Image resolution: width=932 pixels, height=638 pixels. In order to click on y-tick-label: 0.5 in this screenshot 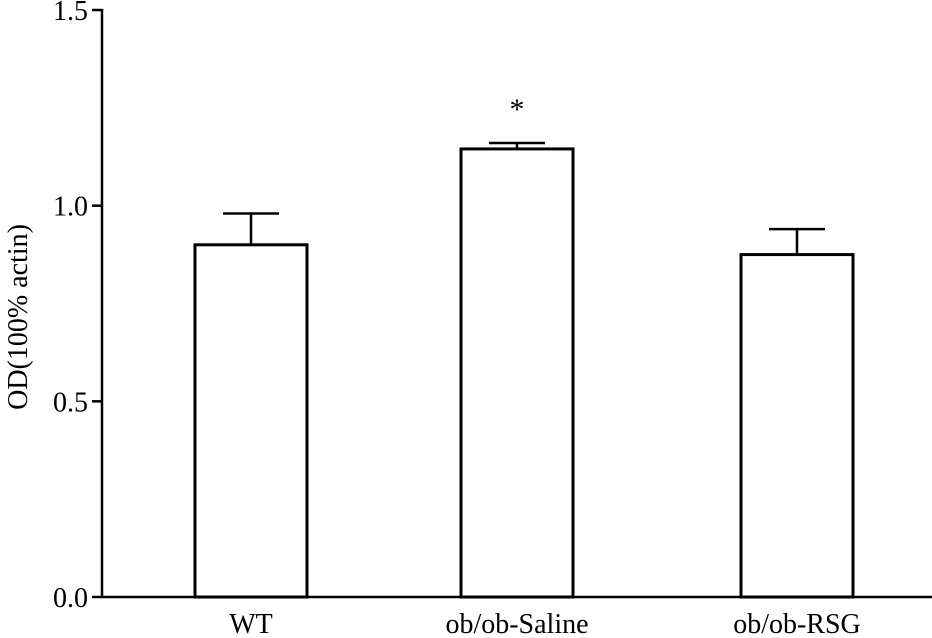, I will do `click(70, 402)`.